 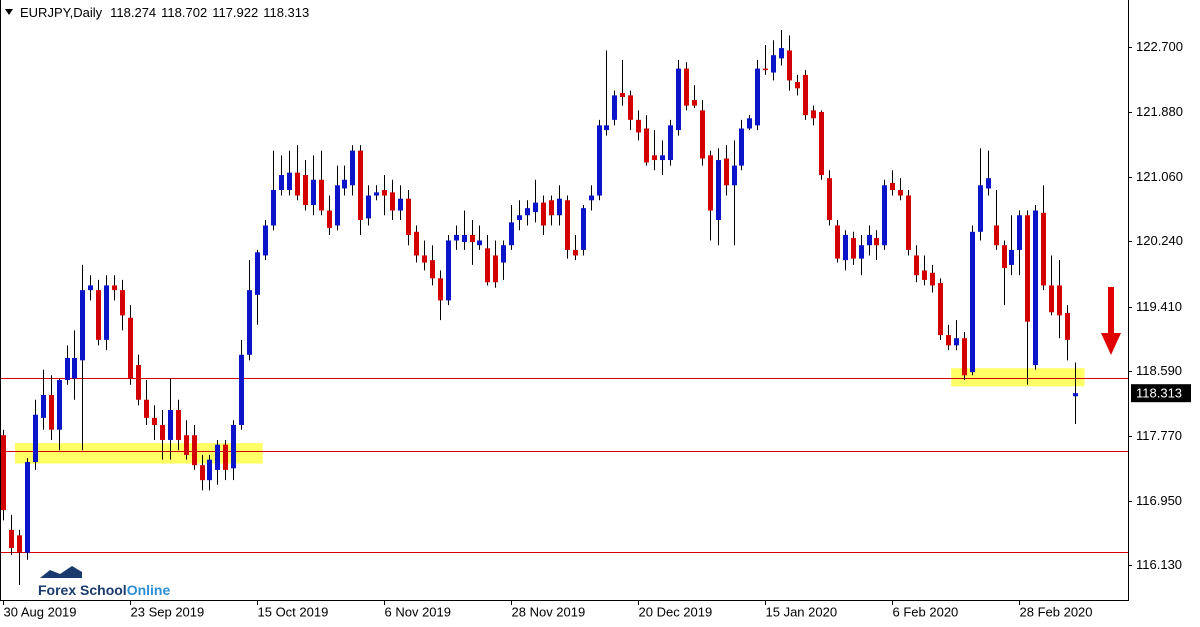 What do you see at coordinates (1159, 111) in the screenshot?
I see `y-tick-label: 121.880` at bounding box center [1159, 111].